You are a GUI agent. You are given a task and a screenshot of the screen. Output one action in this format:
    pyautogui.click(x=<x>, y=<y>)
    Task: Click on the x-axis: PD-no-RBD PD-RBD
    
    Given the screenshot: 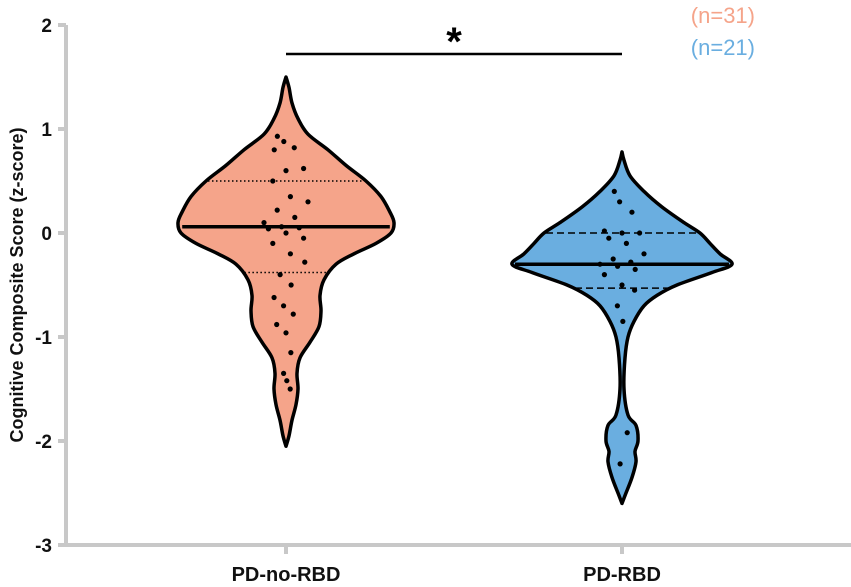 What is the action you would take?
    pyautogui.click(x=458, y=564)
    